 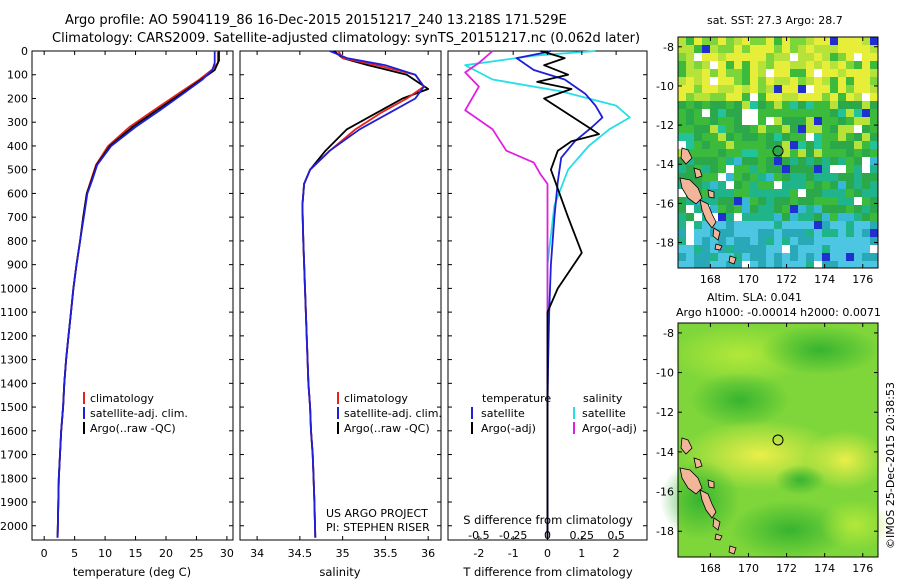 What do you see at coordinates (824, 279) in the screenshot?
I see `lon-tick-label: 174` at bounding box center [824, 279].